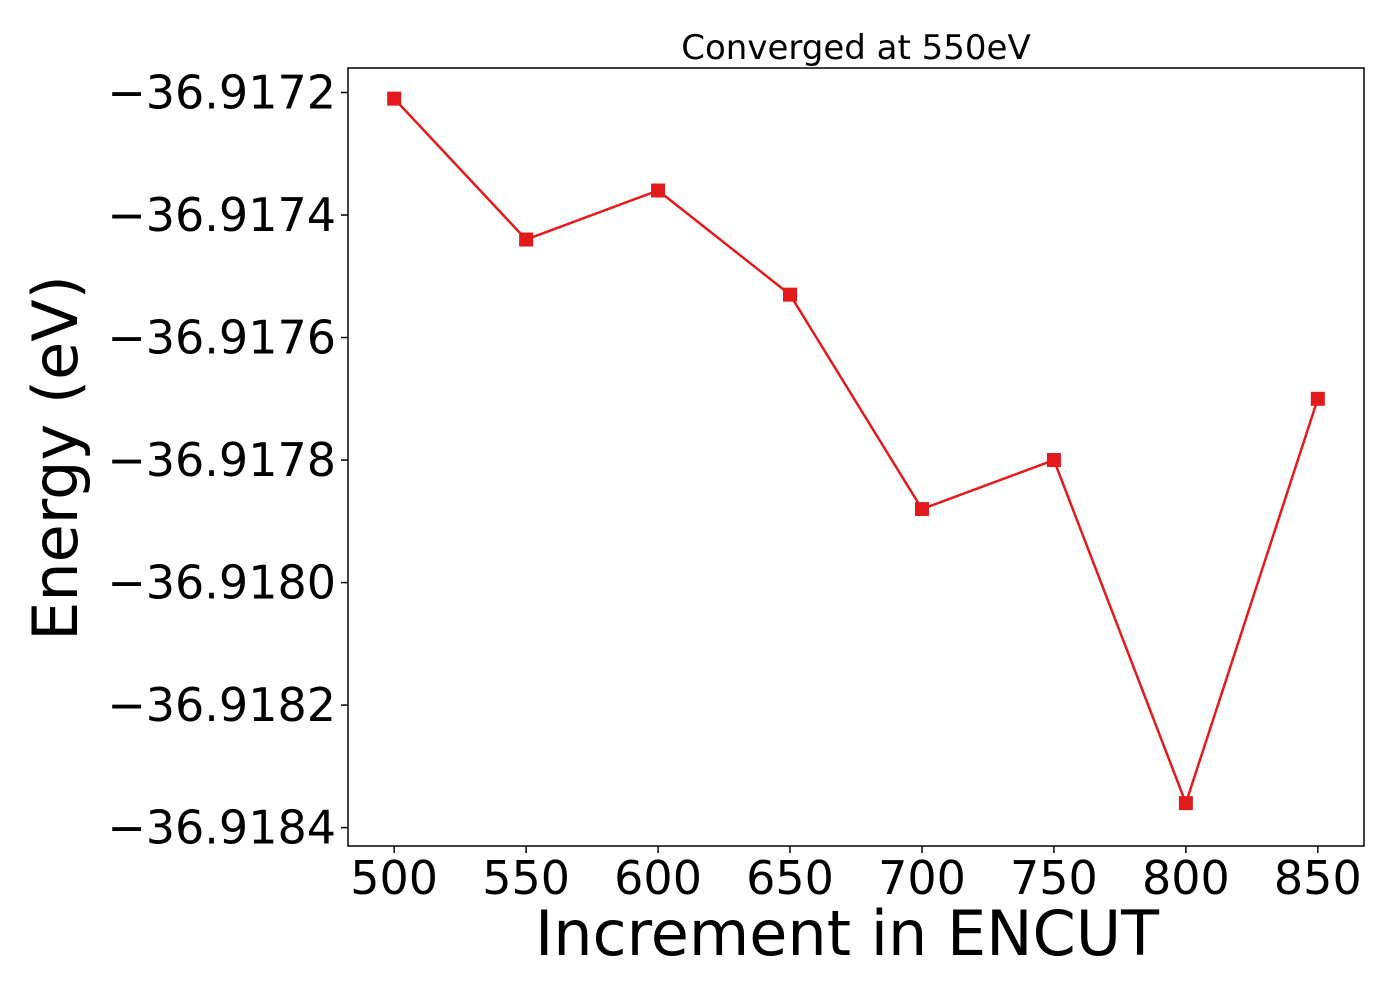 The image size is (1400, 1004). I want to click on x-tick-label: 600, so click(658, 878).